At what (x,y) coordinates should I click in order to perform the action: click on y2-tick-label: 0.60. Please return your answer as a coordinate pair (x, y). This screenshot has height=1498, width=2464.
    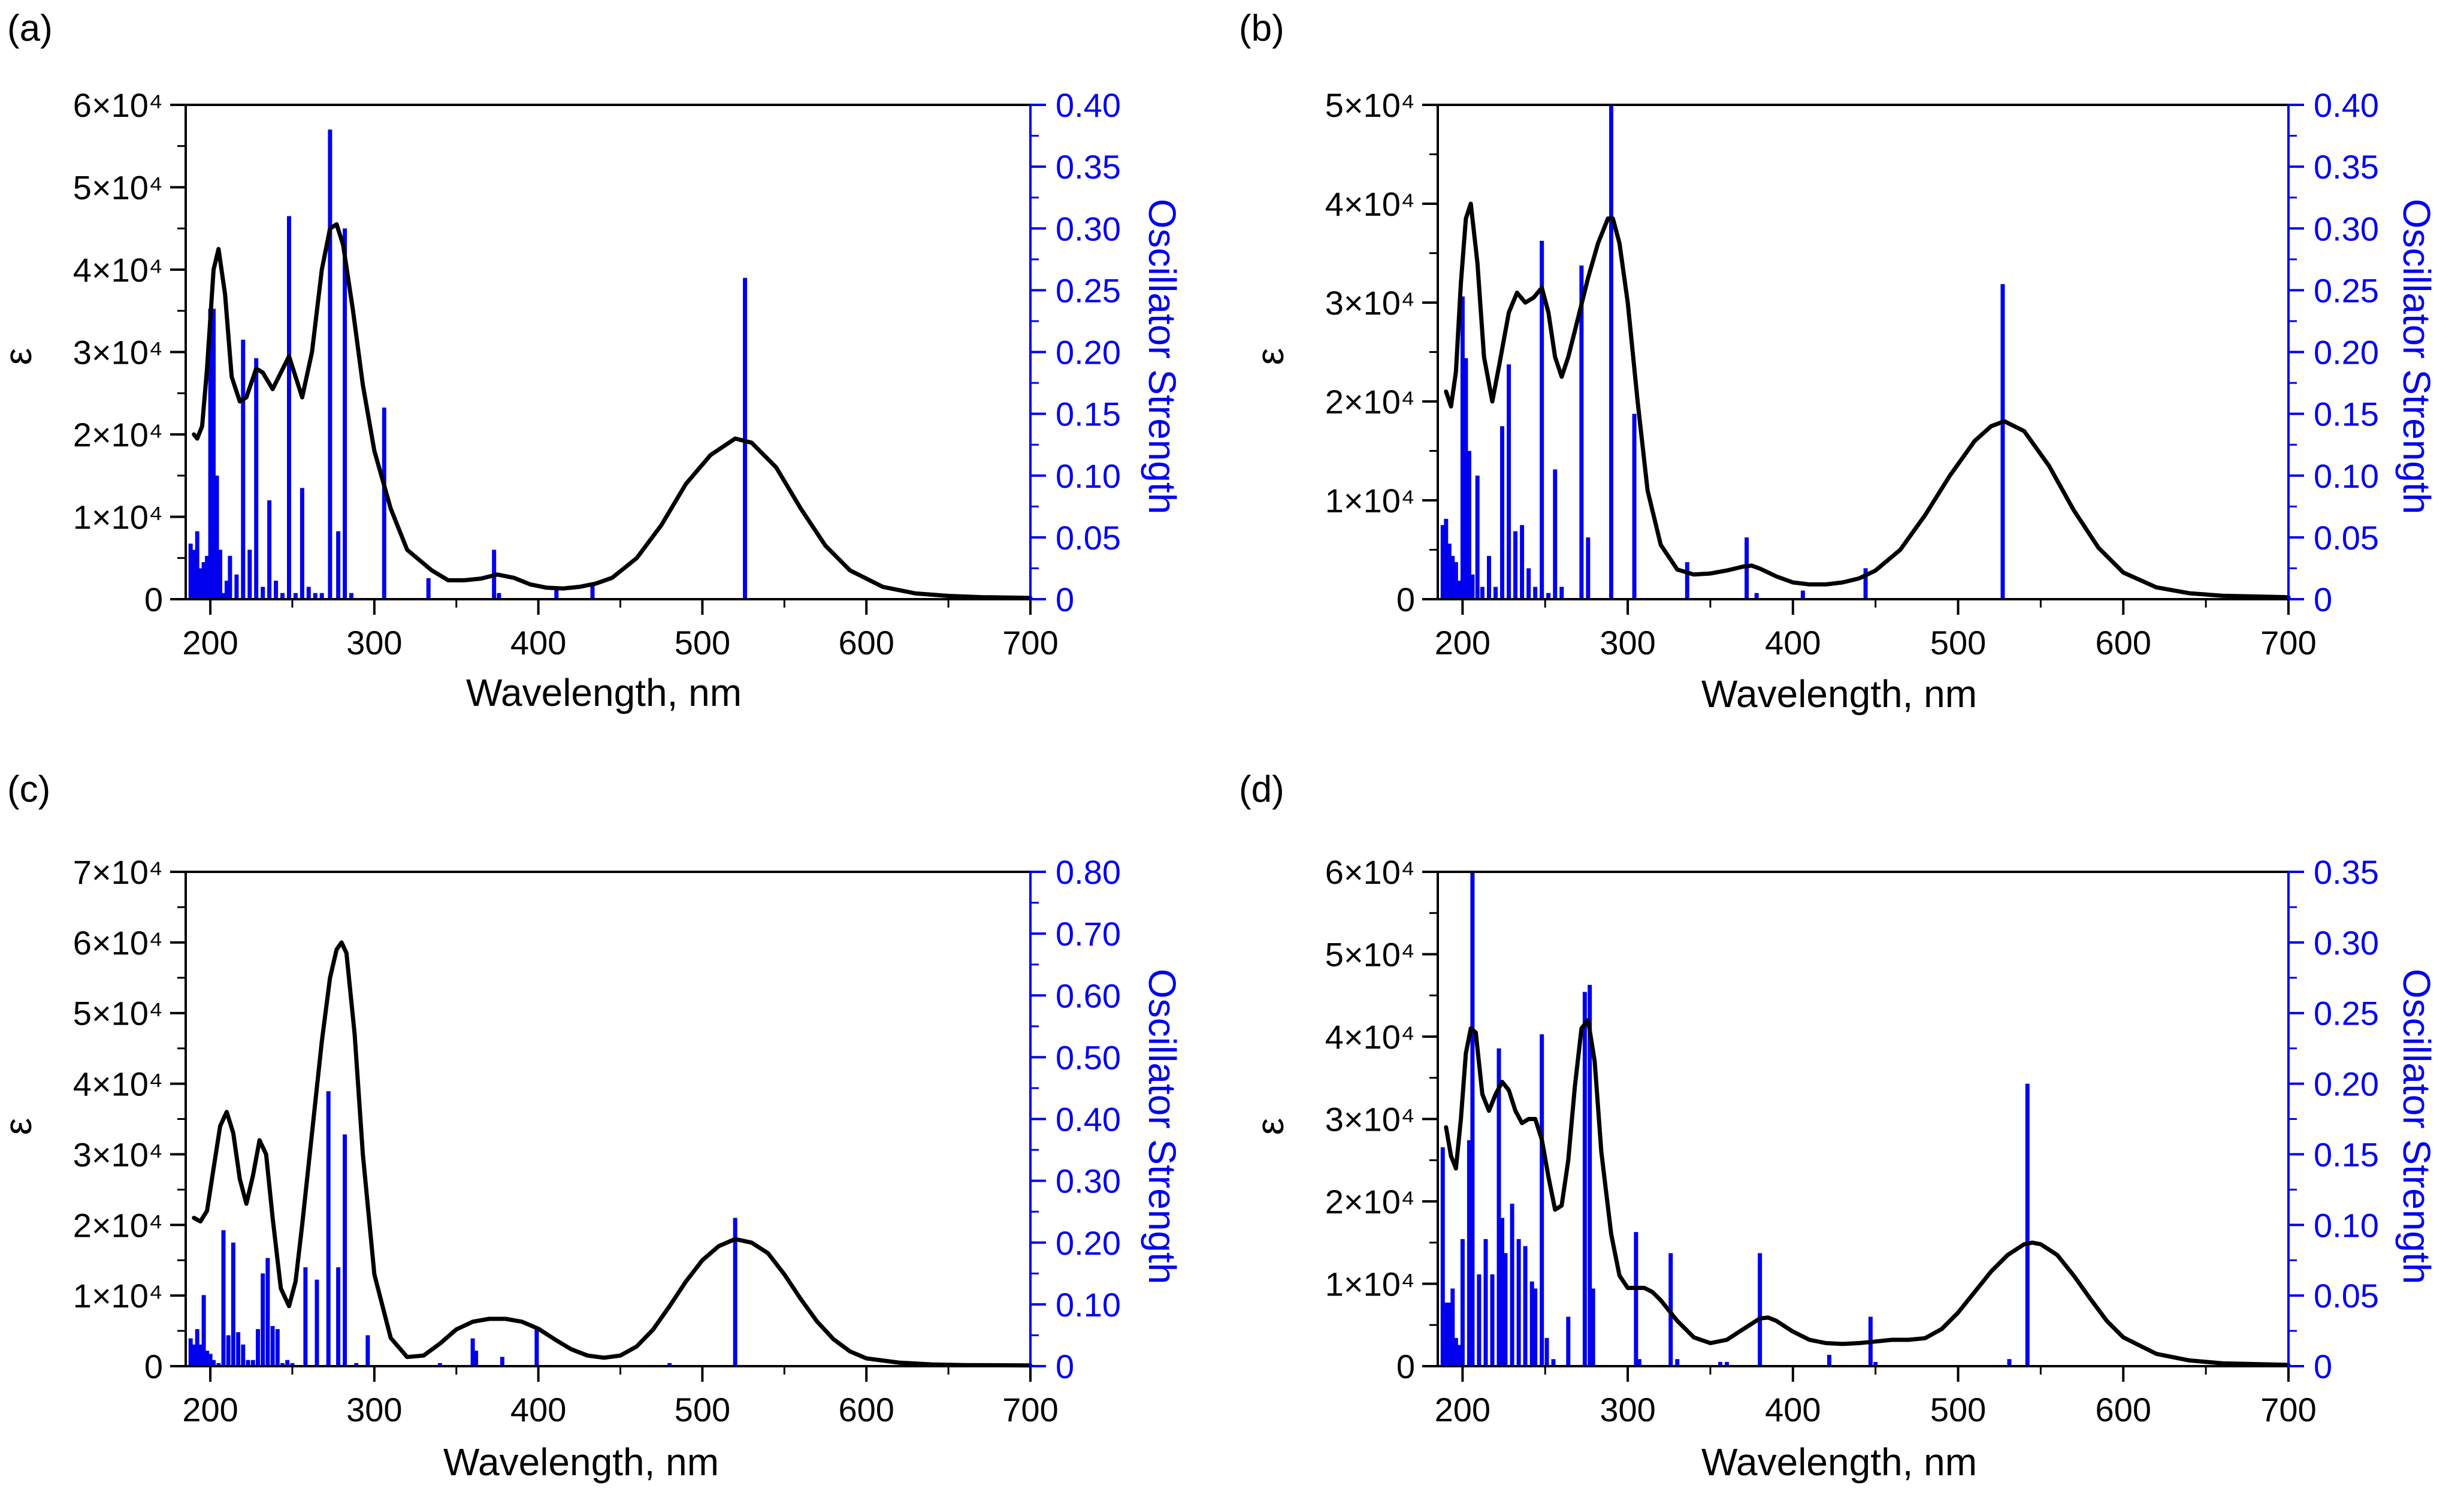
    Looking at the image, I should click on (1088, 995).